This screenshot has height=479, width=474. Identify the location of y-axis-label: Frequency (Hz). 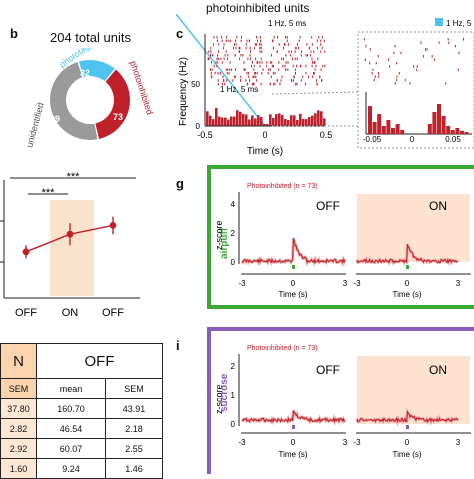
(183, 91).